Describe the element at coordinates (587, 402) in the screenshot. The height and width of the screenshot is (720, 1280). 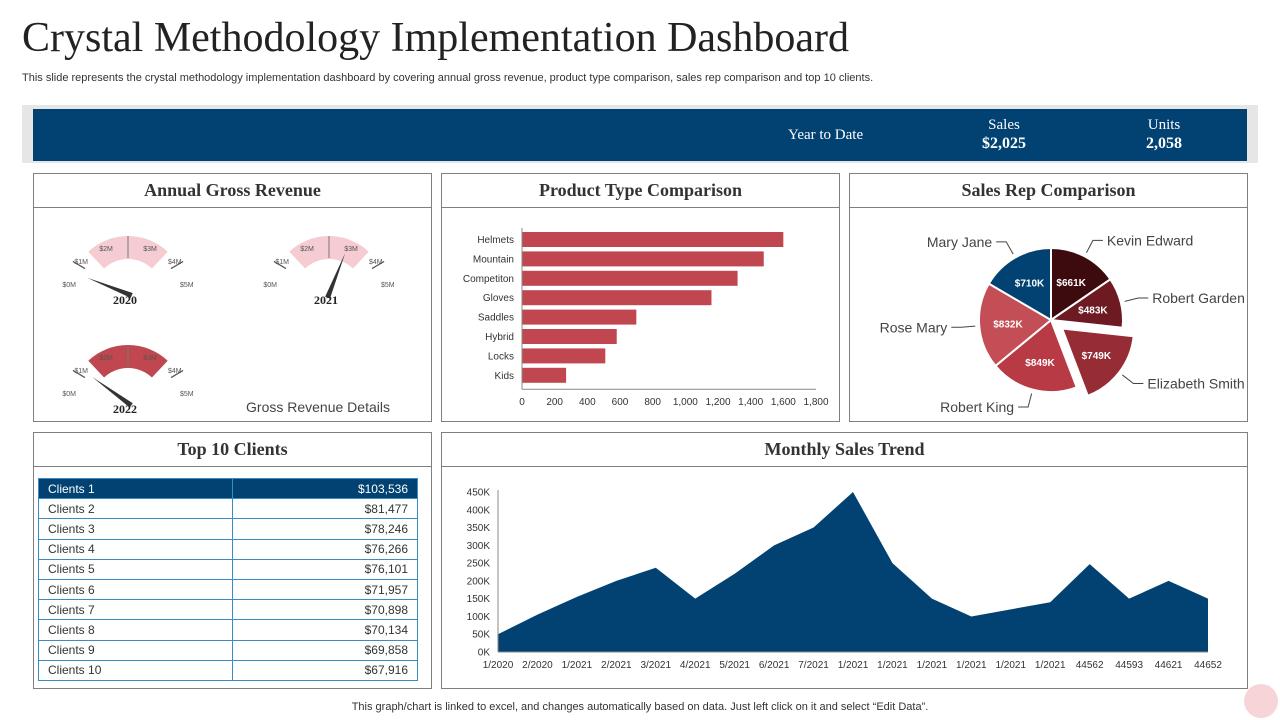
I see `bar-x-tick-label: 400` at that location.